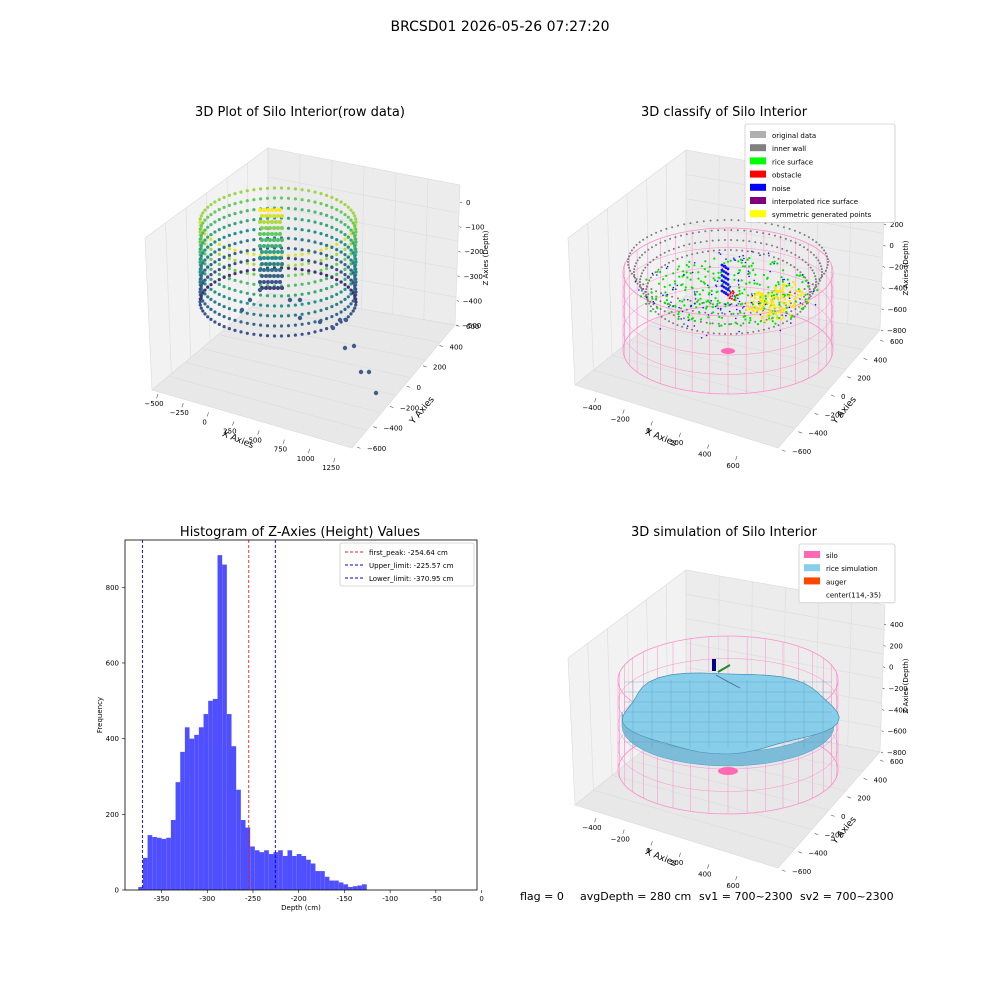  I want to click on classify-legend-label: obstacle, so click(787, 176).